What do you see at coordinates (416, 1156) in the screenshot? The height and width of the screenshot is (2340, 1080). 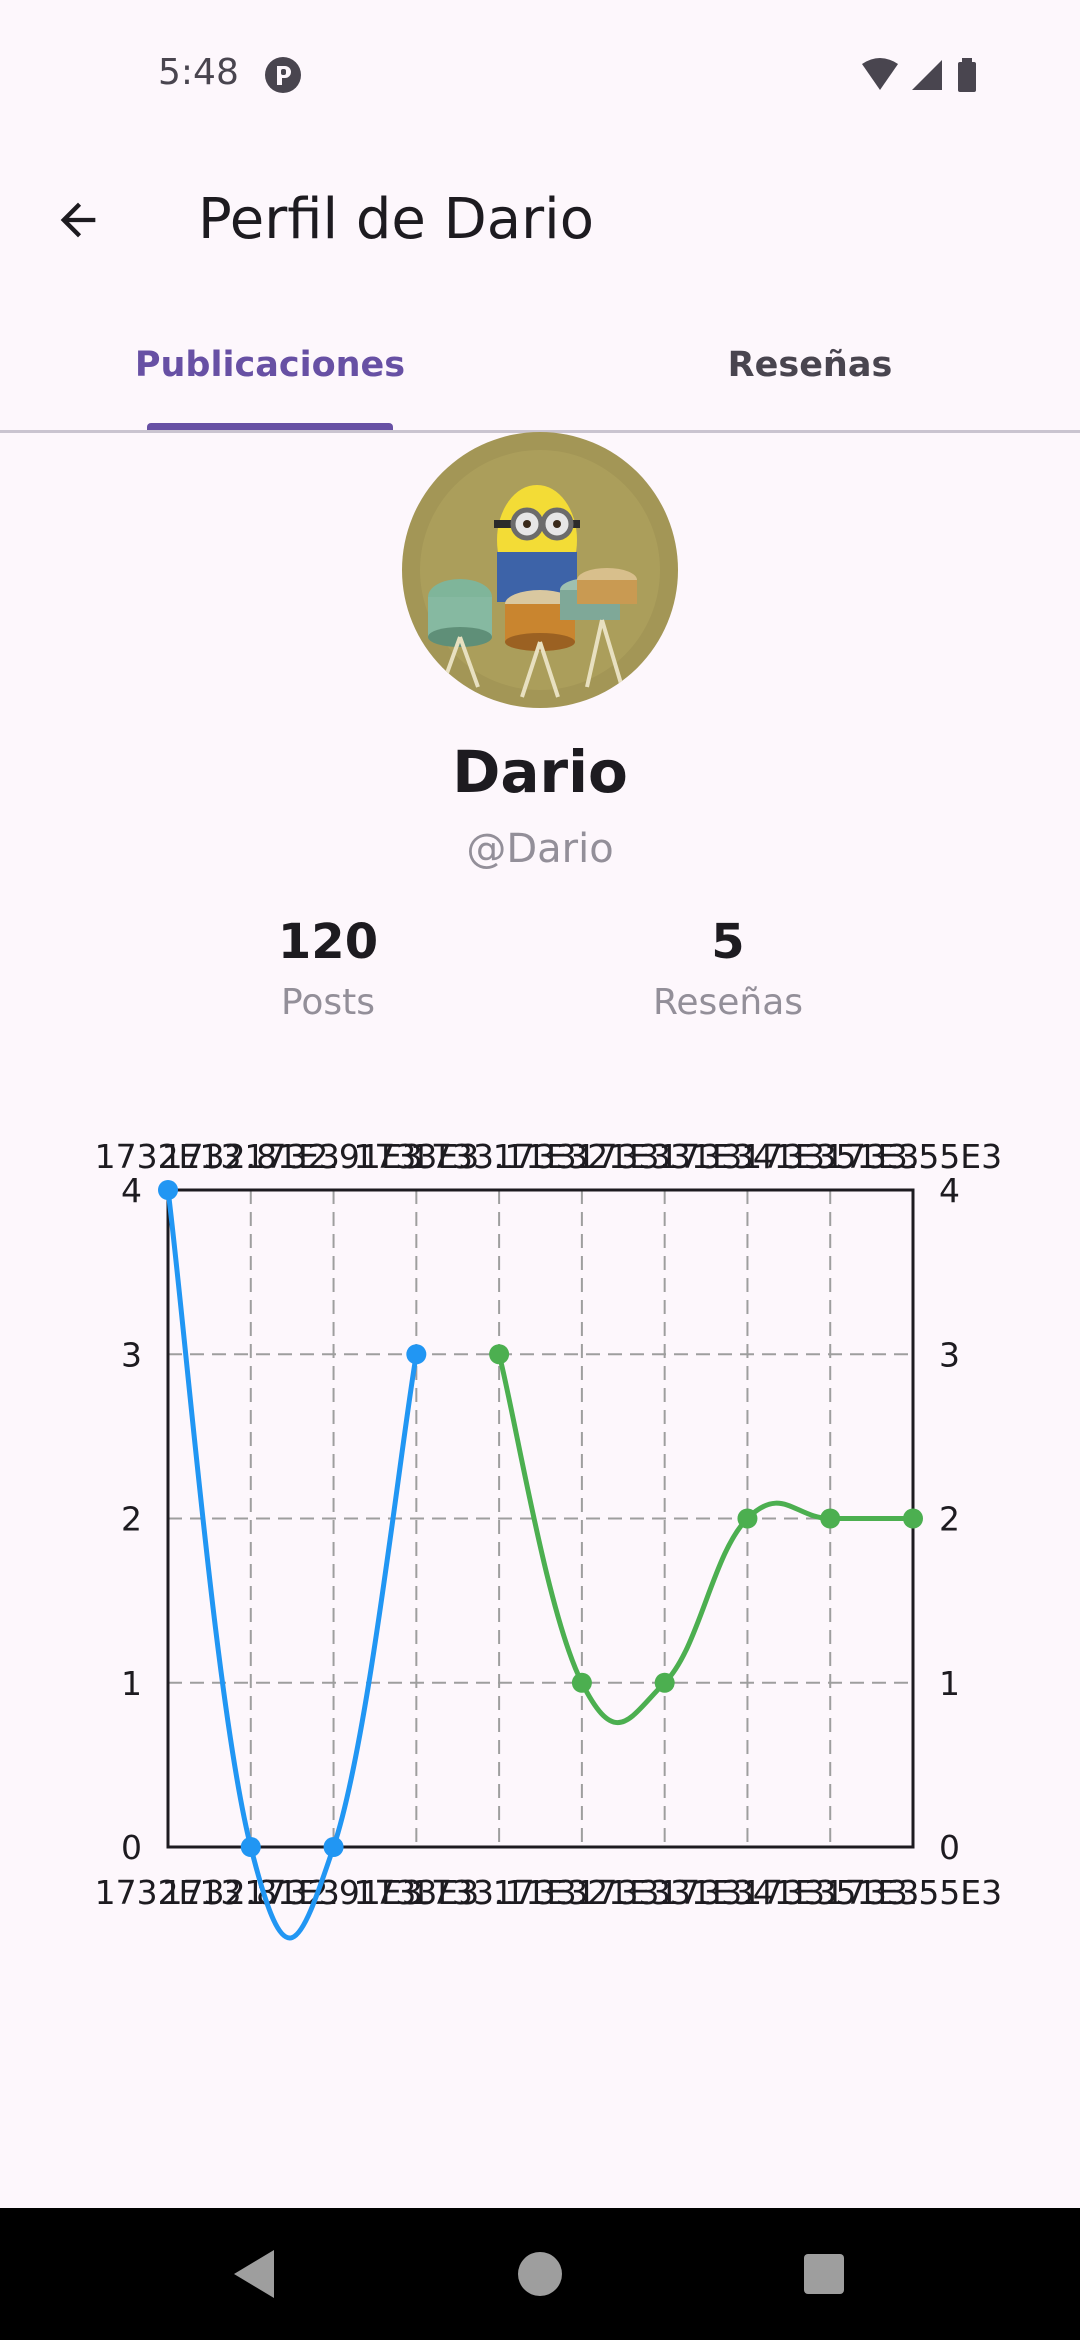 I see `x-tick-label-top: 1733E3` at bounding box center [416, 1156].